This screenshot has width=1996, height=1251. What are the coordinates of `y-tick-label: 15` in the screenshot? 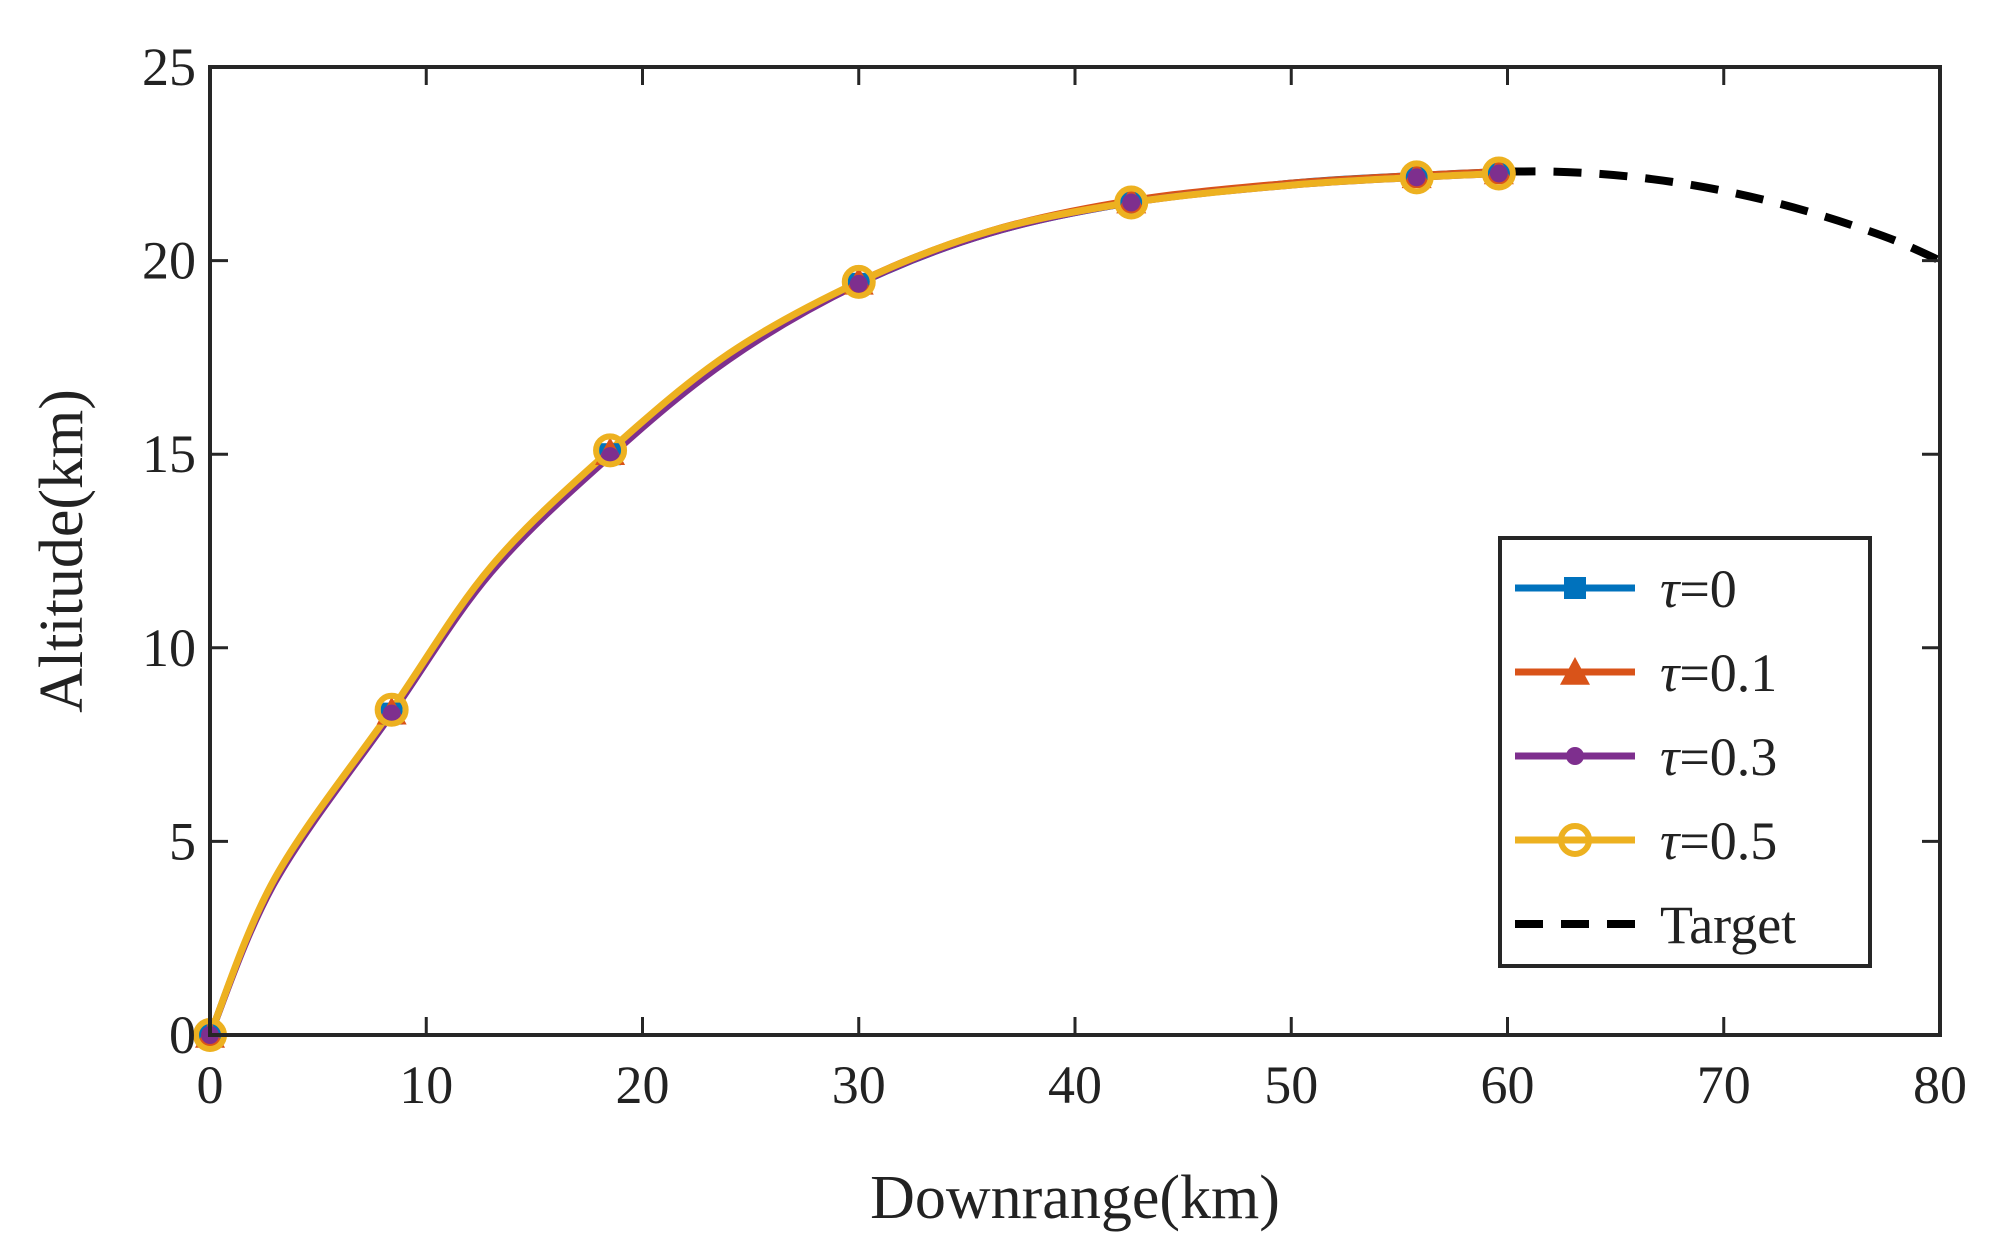 It's located at (169, 454).